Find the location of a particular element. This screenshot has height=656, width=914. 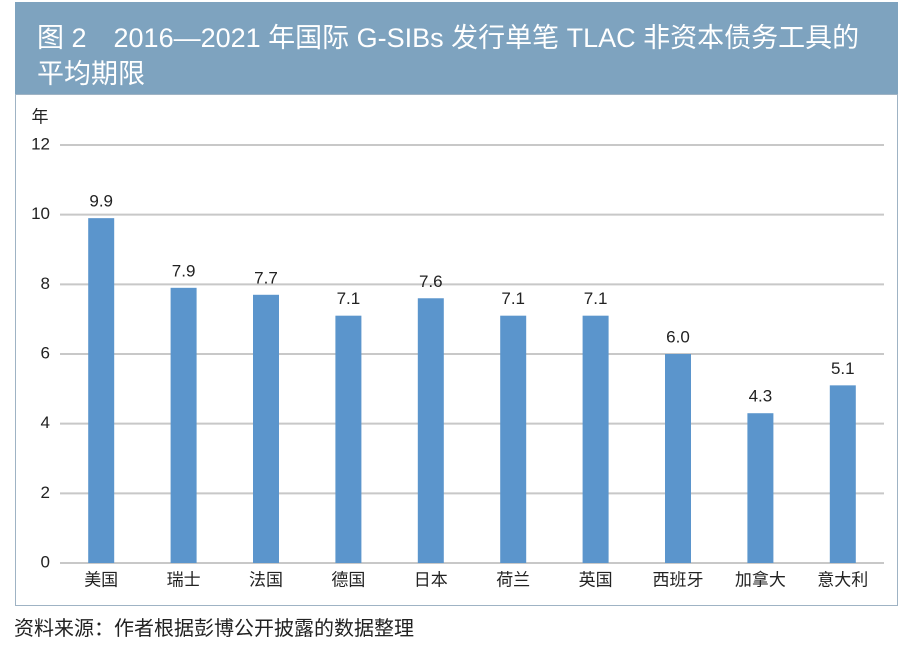

x-tick-label: 德国 is located at coordinates (348, 579).